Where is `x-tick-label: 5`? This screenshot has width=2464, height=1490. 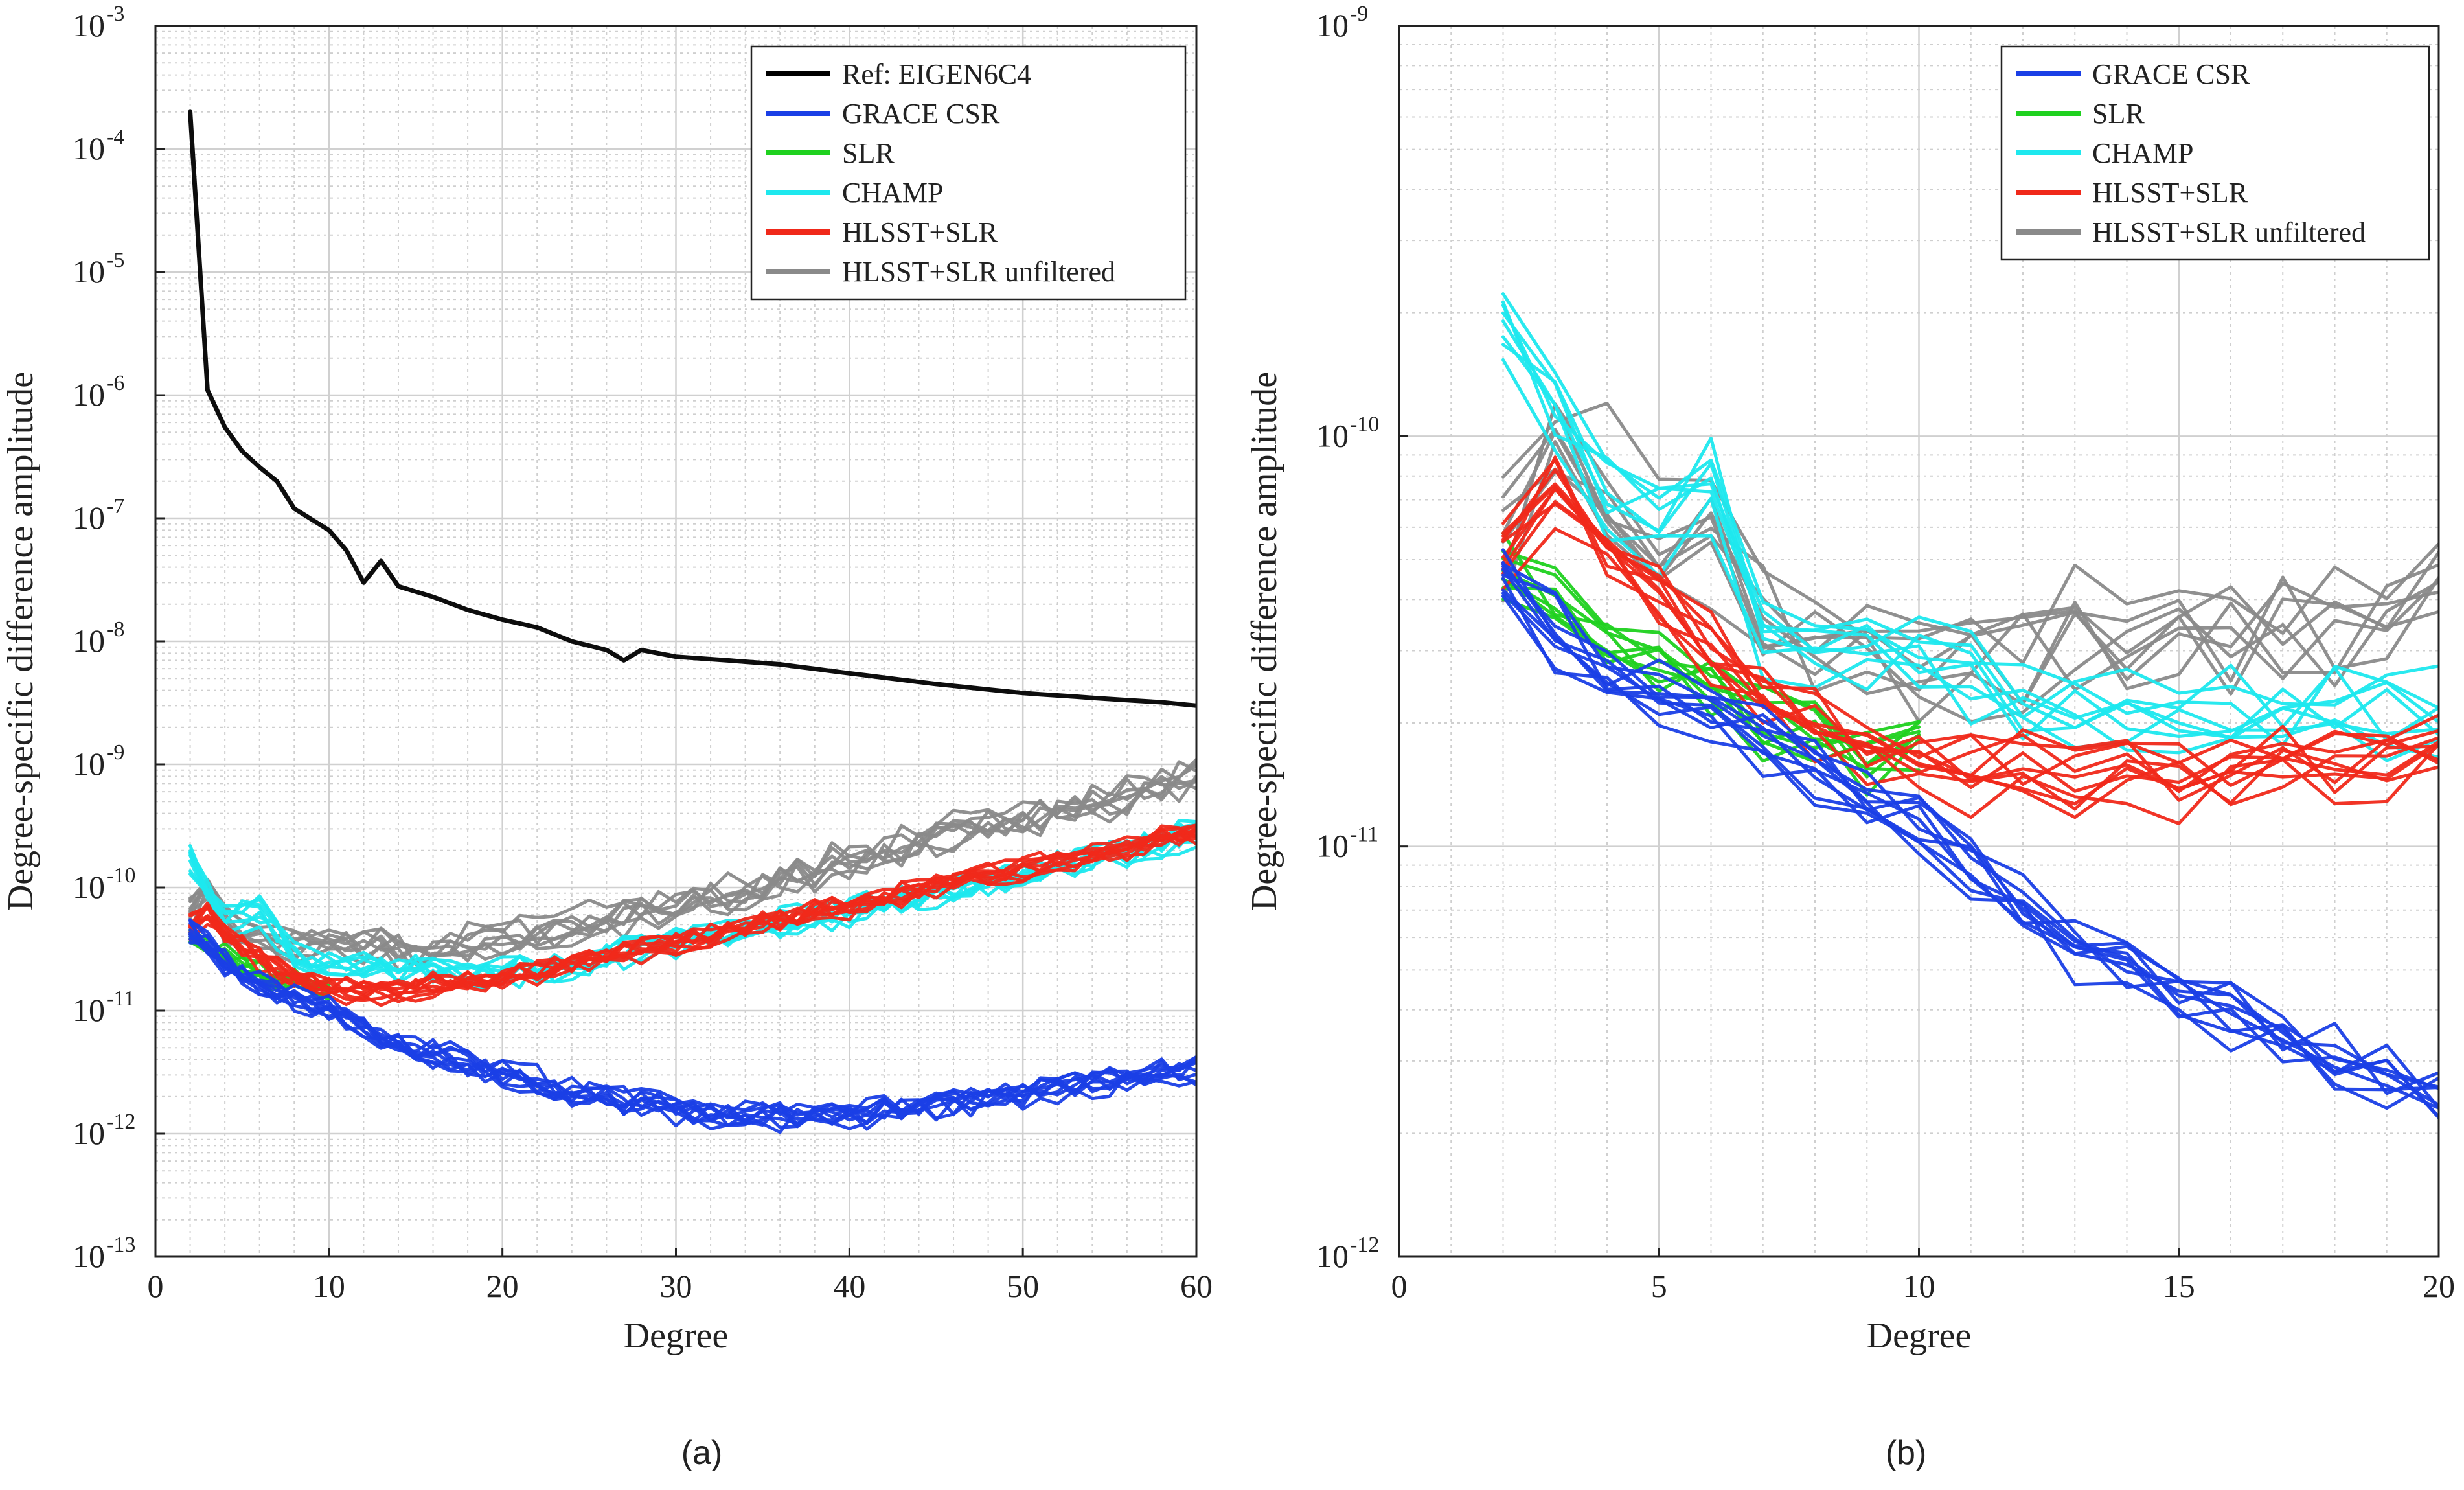
x-tick-label: 5 is located at coordinates (1659, 1286).